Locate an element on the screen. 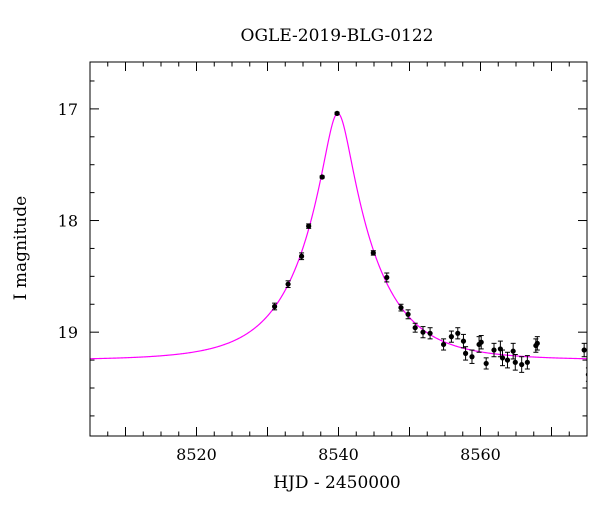 Image resolution: width=600 pixels, height=512 pixels. x-tick-label: 8560 is located at coordinates (480, 454).